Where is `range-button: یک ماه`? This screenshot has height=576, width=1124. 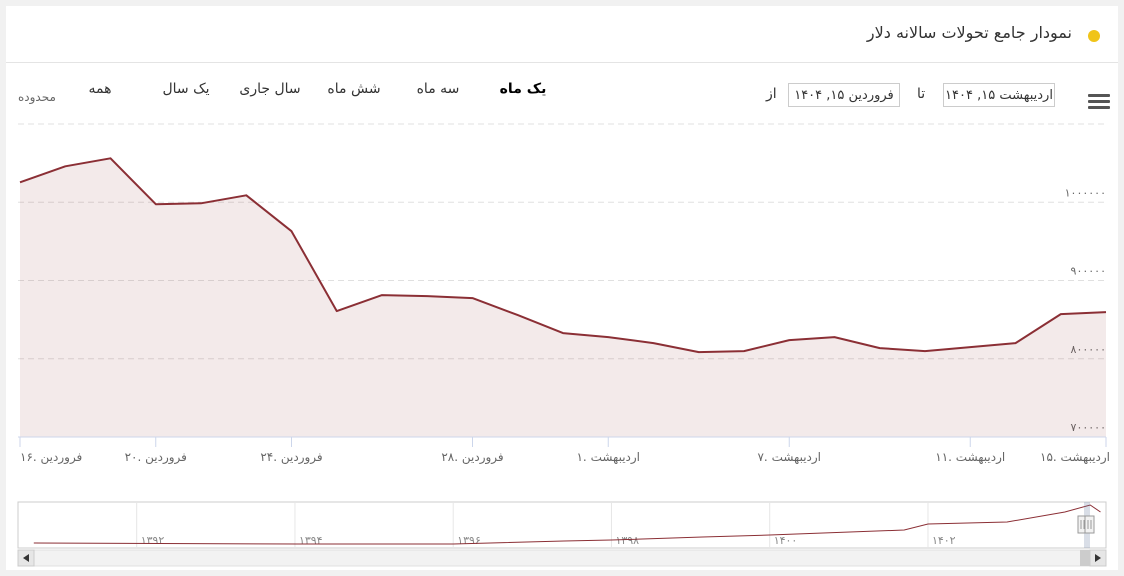
range-button: یک ماه is located at coordinates (523, 89).